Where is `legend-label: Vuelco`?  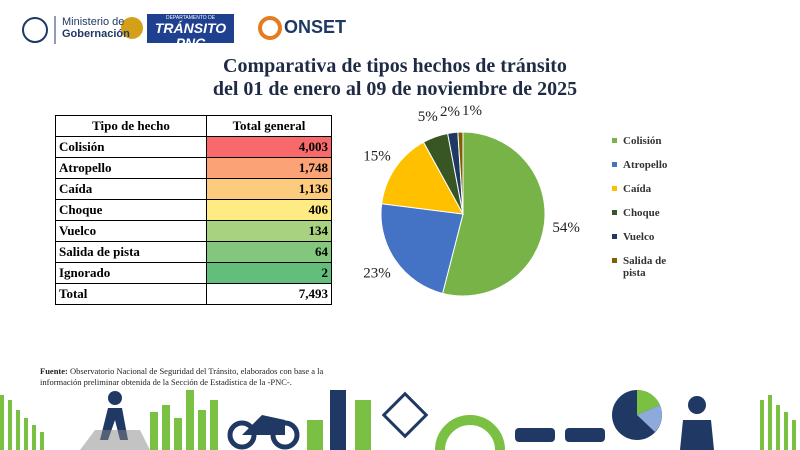
legend-label: Vuelco is located at coordinates (639, 237).